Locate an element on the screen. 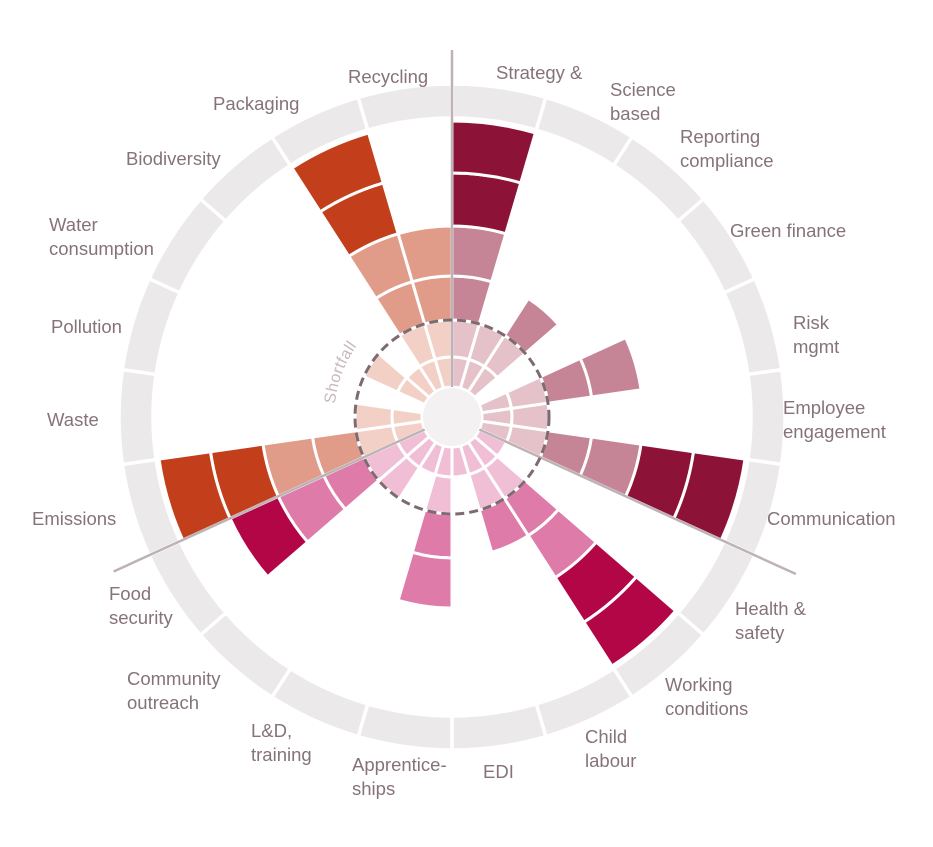 This screenshot has width=933, height=847. category-label-line: Food is located at coordinates (130, 593).